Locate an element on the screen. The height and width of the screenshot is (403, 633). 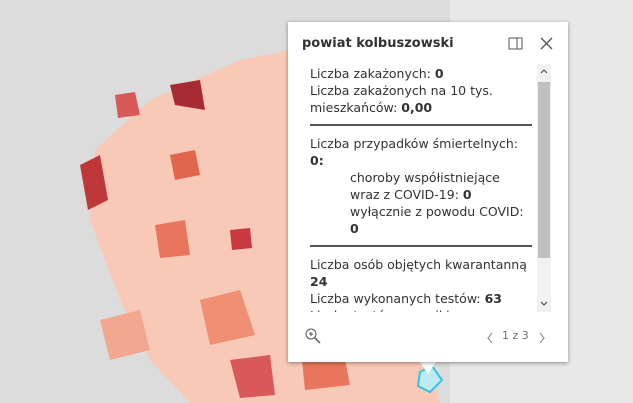
pager-label: 1 z 3 is located at coordinates (515, 335).